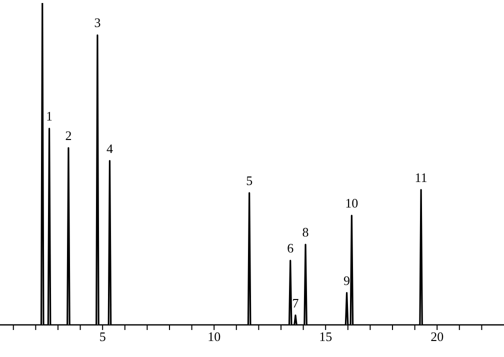 The width and height of the screenshot is (504, 357). What do you see at coordinates (68, 135) in the screenshot?
I see `annotation: 2` at bounding box center [68, 135].